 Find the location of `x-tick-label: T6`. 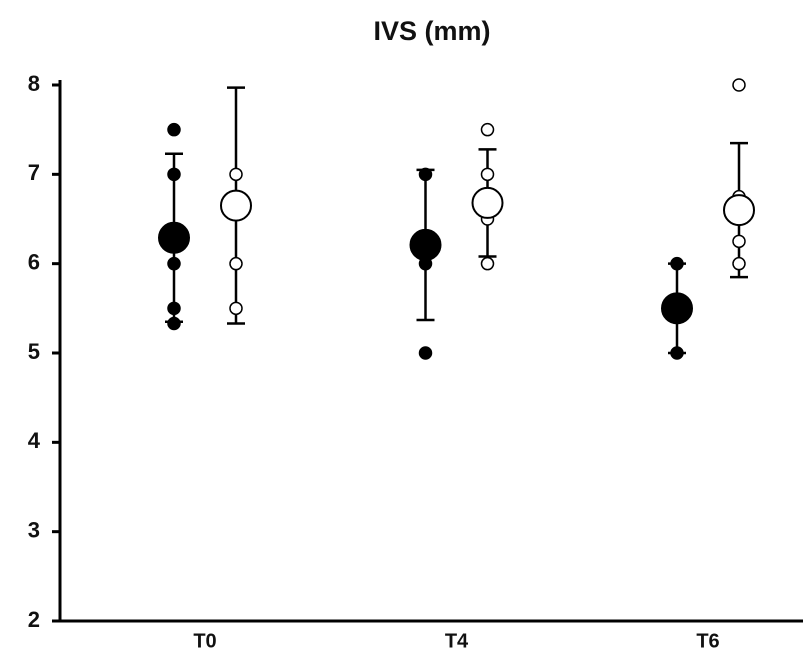

x-tick-label: T6 is located at coordinates (707, 641).